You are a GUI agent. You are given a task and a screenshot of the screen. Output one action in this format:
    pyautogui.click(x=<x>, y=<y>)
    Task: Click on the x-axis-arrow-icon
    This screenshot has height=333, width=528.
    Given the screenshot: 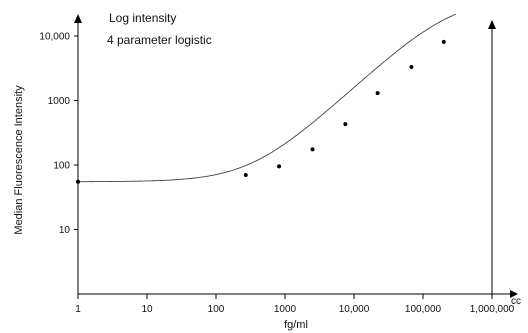 What is the action you would take?
    pyautogui.click(x=514, y=294)
    